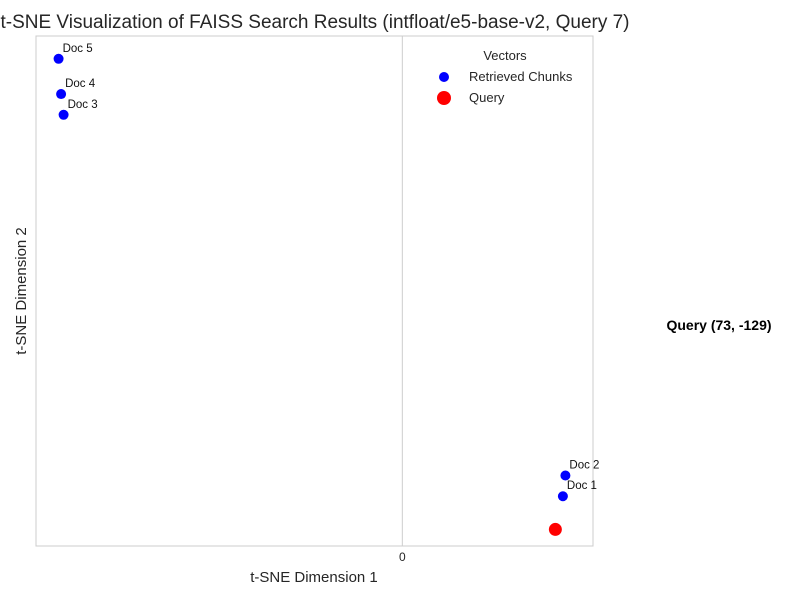 The width and height of the screenshot is (800, 600). Describe the element at coordinates (444, 98) in the screenshot. I see `legend-query-marker` at that location.